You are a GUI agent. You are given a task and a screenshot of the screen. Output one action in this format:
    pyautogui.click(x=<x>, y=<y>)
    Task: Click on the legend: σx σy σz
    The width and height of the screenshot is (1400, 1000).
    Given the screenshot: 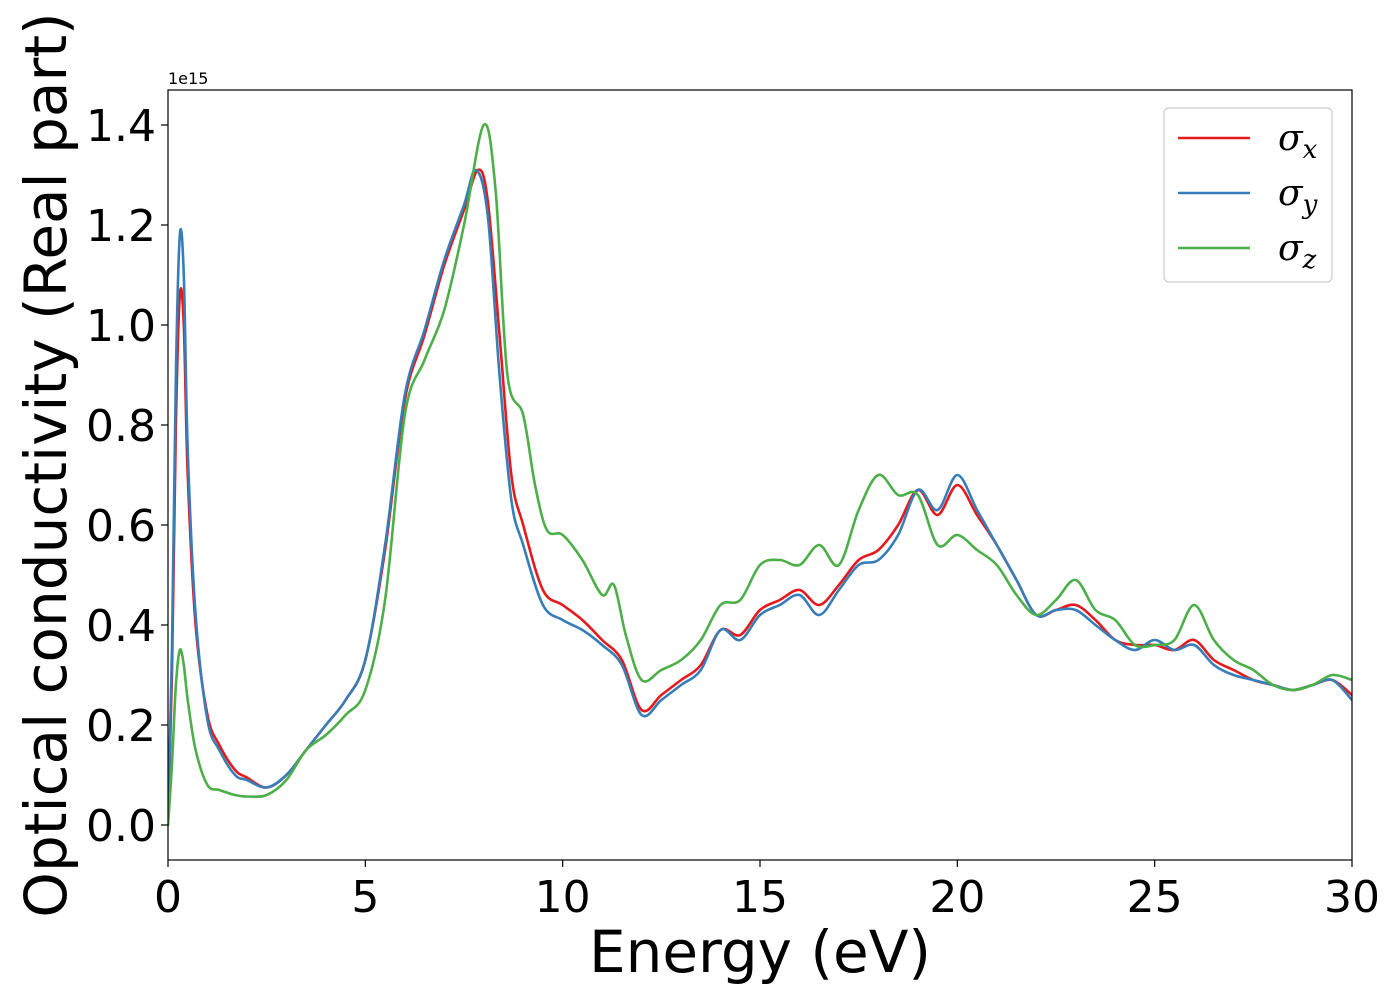 What is the action you would take?
    pyautogui.click(x=1248, y=195)
    